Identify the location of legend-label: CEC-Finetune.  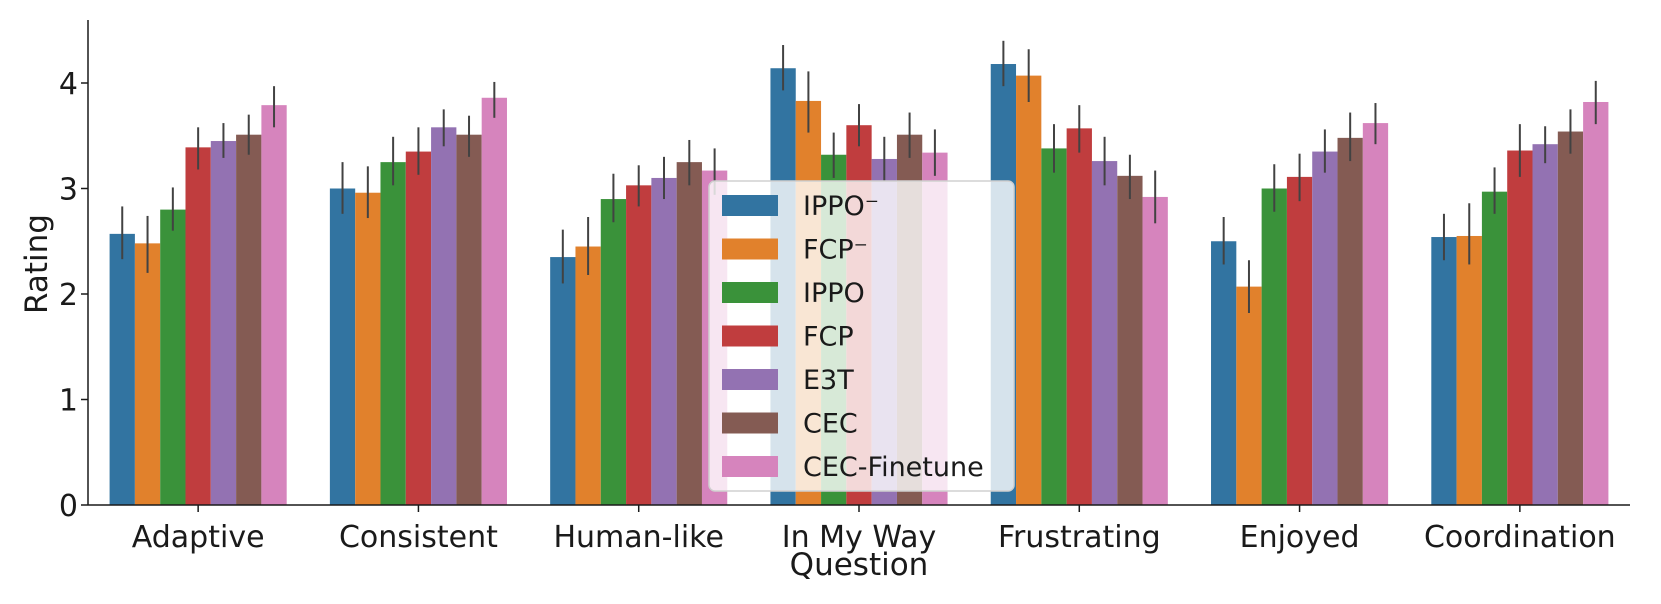
(893, 467).